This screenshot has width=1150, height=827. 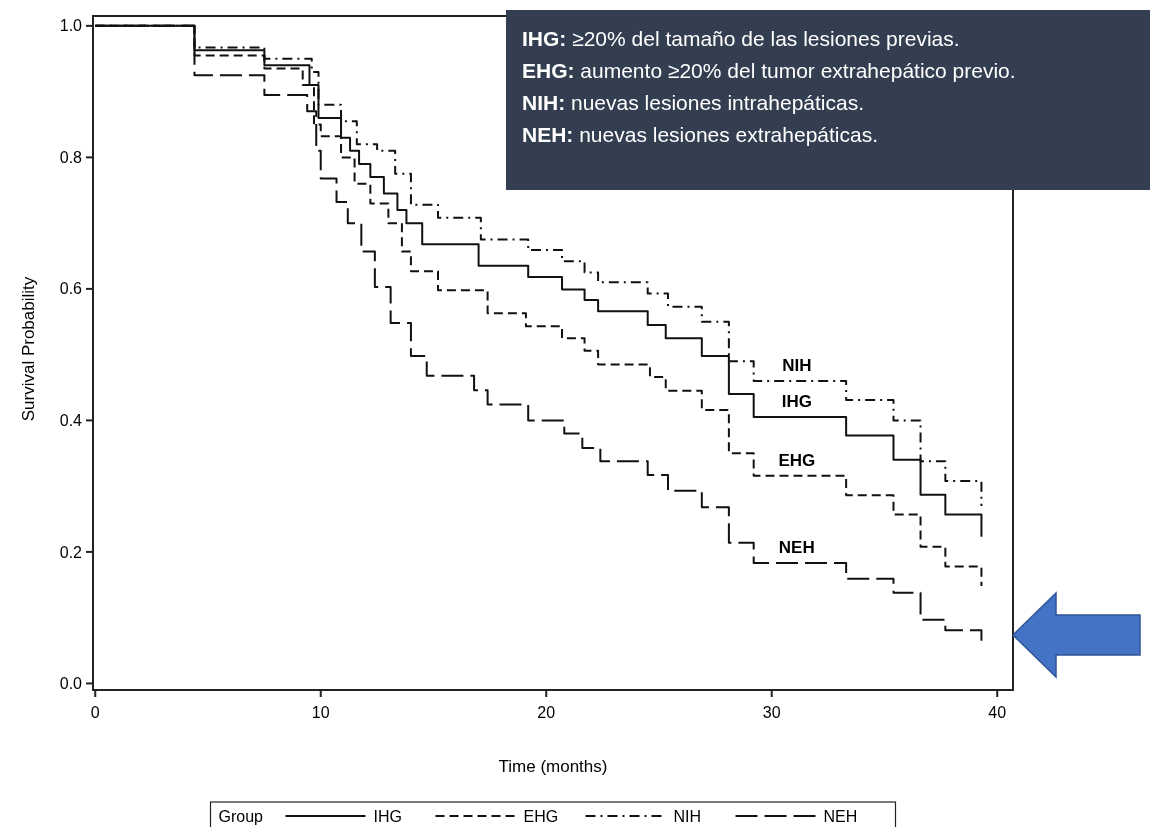 I want to click on annotation: NEH: nuevas lesiones extrahepáticas., so click(x=700, y=134).